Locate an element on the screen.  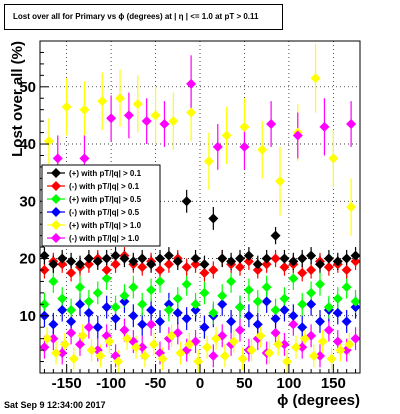
legend-box is located at coordinates (101, 205).